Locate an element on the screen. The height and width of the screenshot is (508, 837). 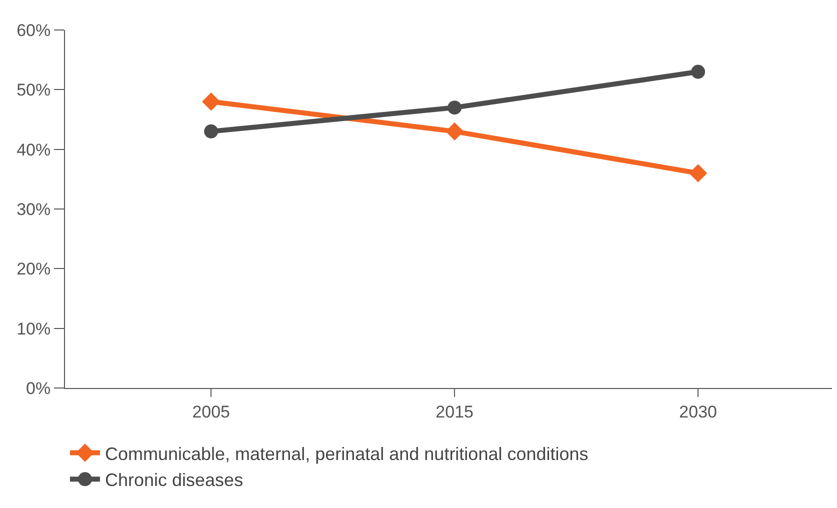
y-tick-label: 40% is located at coordinates (33, 150).